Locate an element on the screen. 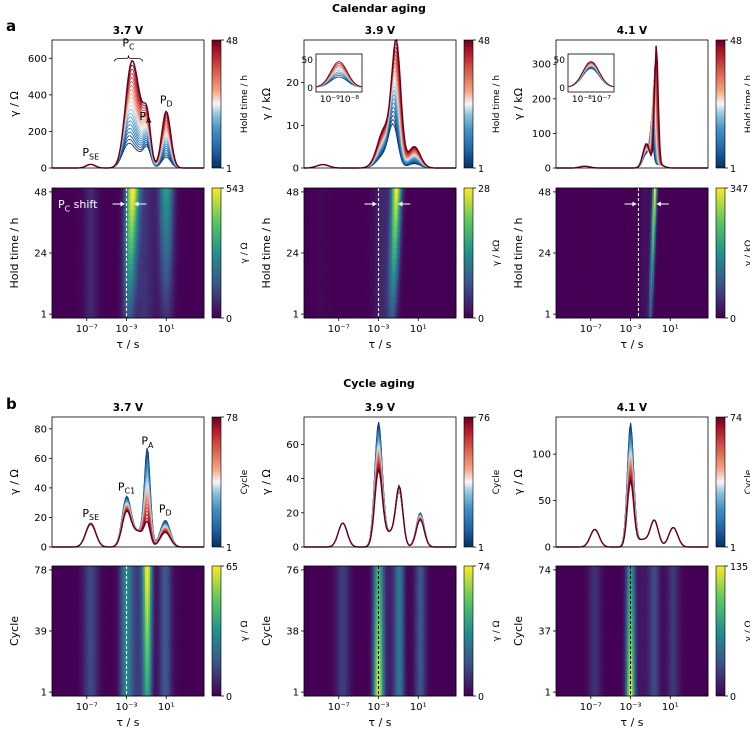  a5-xtick-label: 10⁻⁷ is located at coordinates (339, 329).